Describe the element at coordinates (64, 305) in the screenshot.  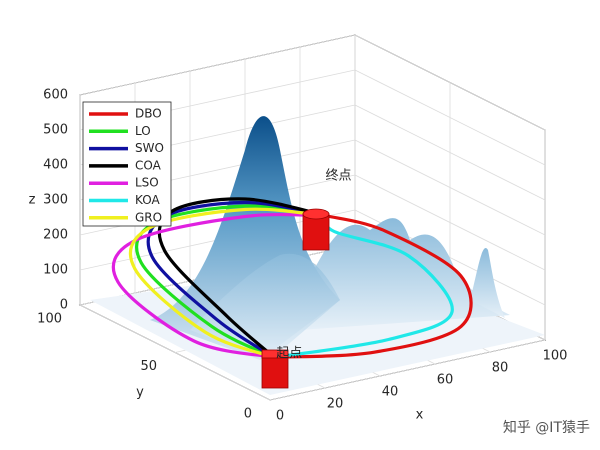
I see `z-tick-label: 0` at that location.